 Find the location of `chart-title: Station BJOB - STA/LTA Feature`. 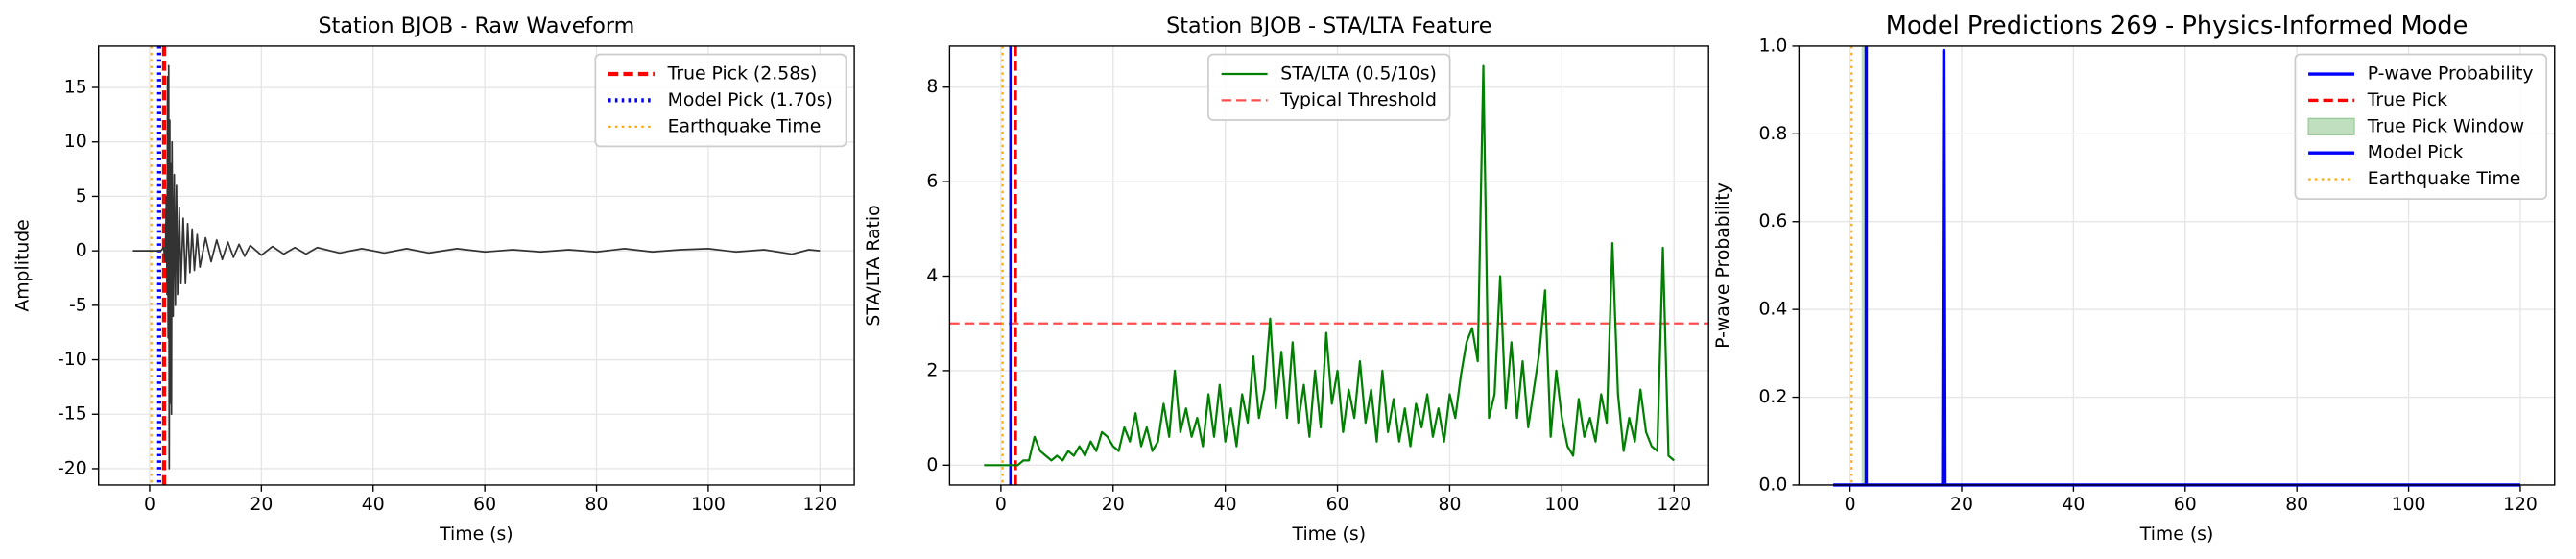

chart-title: Station BJOB - STA/LTA Feature is located at coordinates (1328, 25).